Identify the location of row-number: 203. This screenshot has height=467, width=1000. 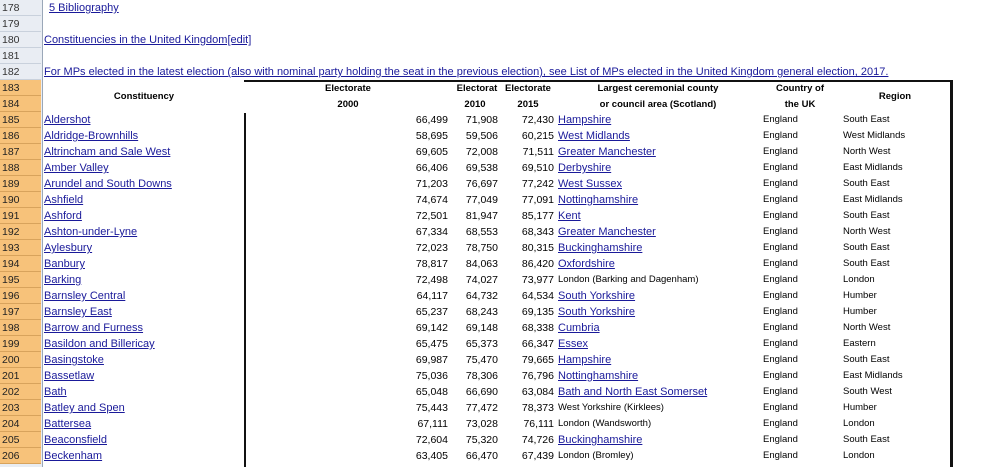
(20, 408).